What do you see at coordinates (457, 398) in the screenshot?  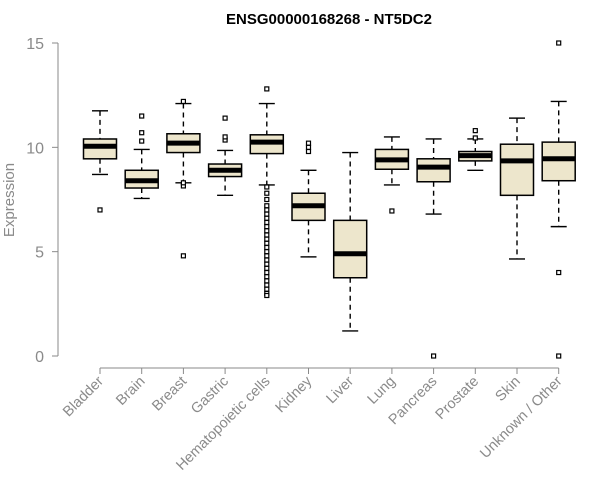 I see `x-tick-label: Prostate` at bounding box center [457, 398].